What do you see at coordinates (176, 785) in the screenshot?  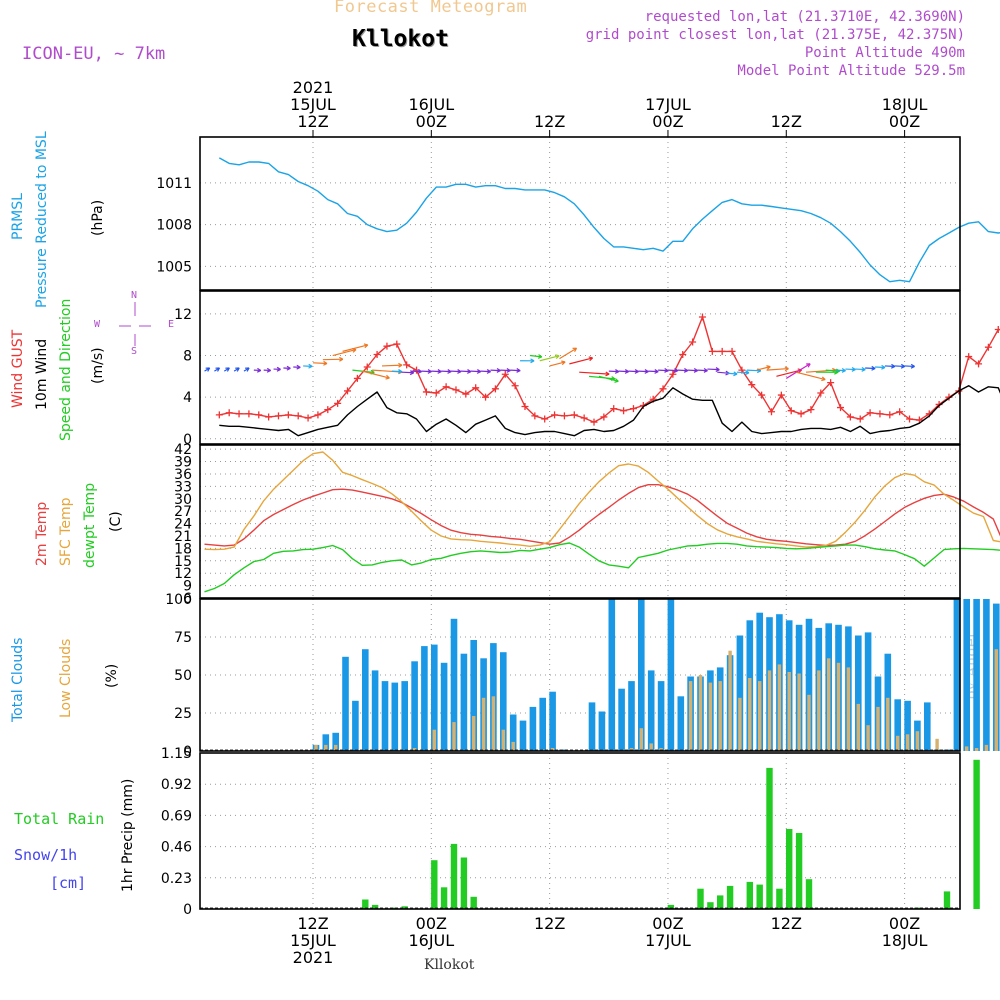 I see `ytick-label-precip-4: 0.92` at bounding box center [176, 785].